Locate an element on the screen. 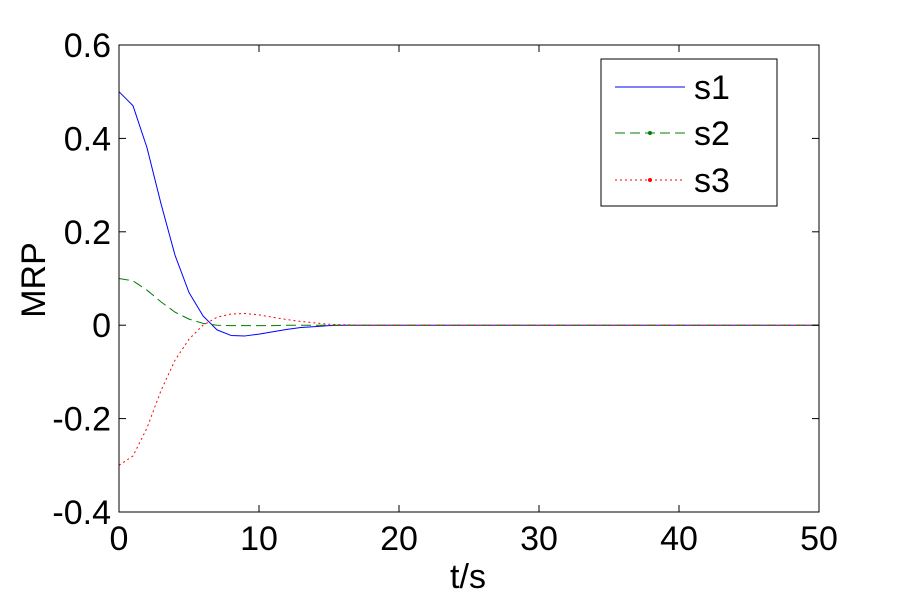 Image resolution: width=905 pixels, height=602 pixels. legend-items: s1 s2 s3 is located at coordinates (672, 134).